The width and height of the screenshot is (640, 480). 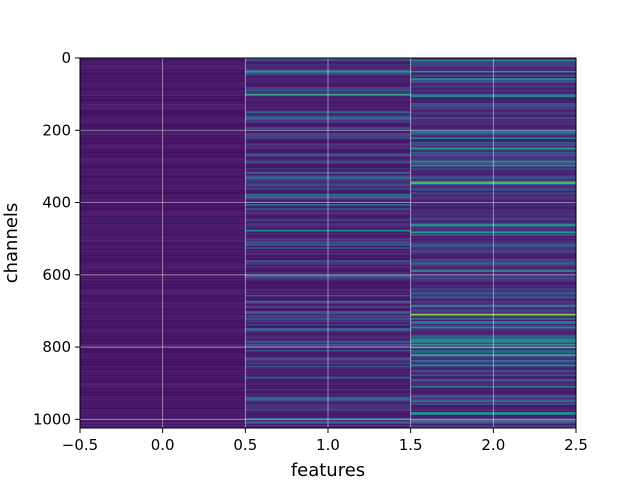 What do you see at coordinates (576, 445) in the screenshot?
I see `x-tick-label: 2.5` at bounding box center [576, 445].